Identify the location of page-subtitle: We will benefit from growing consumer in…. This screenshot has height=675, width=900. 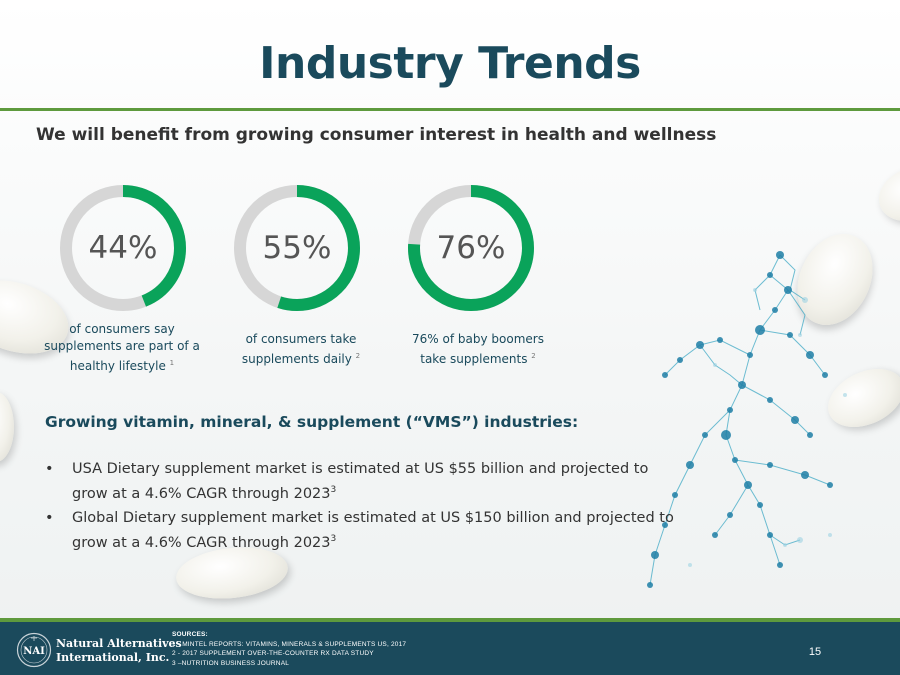
(376, 135).